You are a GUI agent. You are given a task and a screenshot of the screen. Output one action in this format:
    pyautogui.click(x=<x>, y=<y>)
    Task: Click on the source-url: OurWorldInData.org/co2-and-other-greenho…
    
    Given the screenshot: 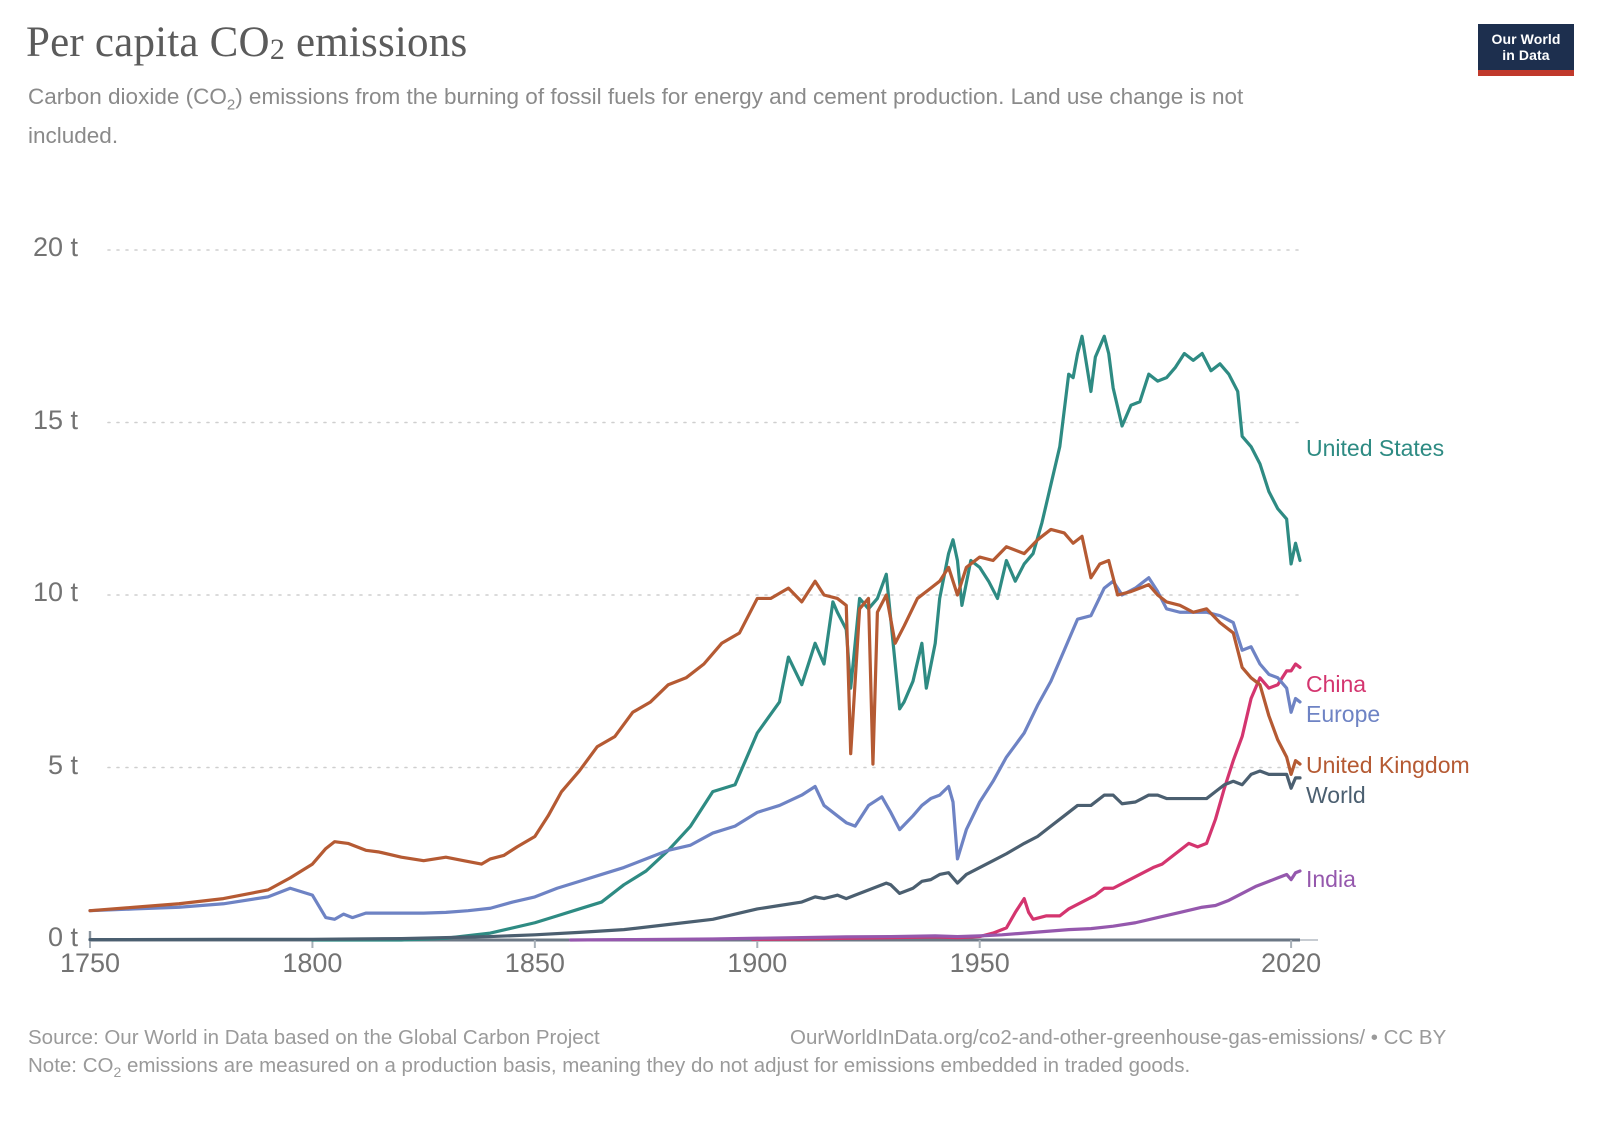 What is the action you would take?
    pyautogui.click(x=1118, y=1037)
    